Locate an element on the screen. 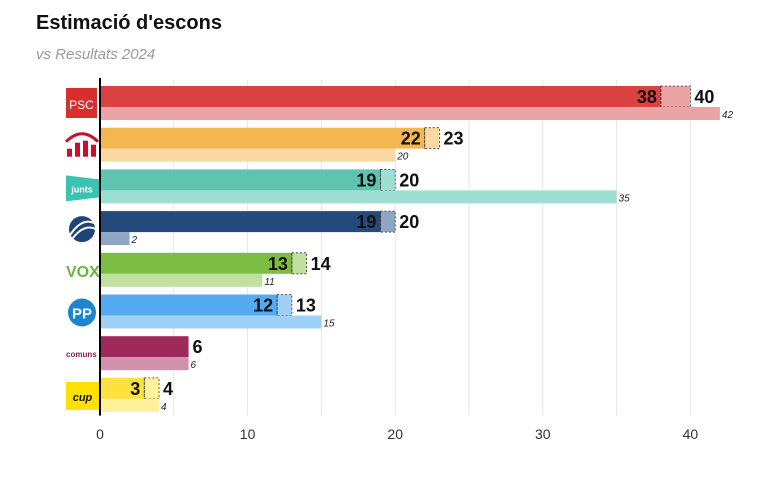 The height and width of the screenshot is (481, 758). x-tick-label: 10 is located at coordinates (248, 434).